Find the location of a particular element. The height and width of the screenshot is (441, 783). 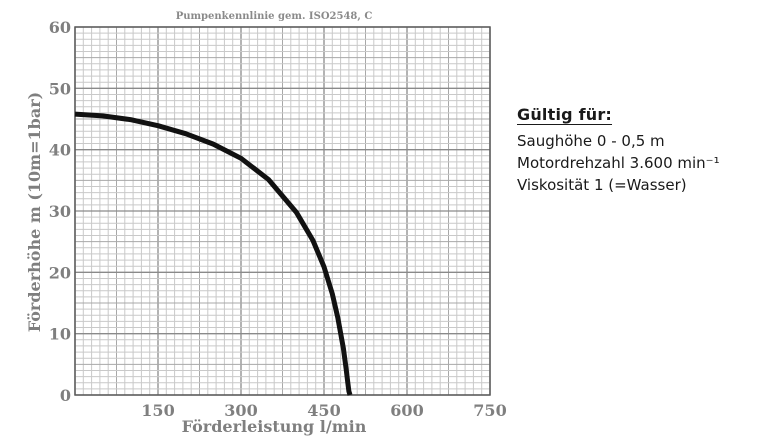

y-tick-labels: 0 10 20 30 40 50 60 is located at coordinates (60, 211).